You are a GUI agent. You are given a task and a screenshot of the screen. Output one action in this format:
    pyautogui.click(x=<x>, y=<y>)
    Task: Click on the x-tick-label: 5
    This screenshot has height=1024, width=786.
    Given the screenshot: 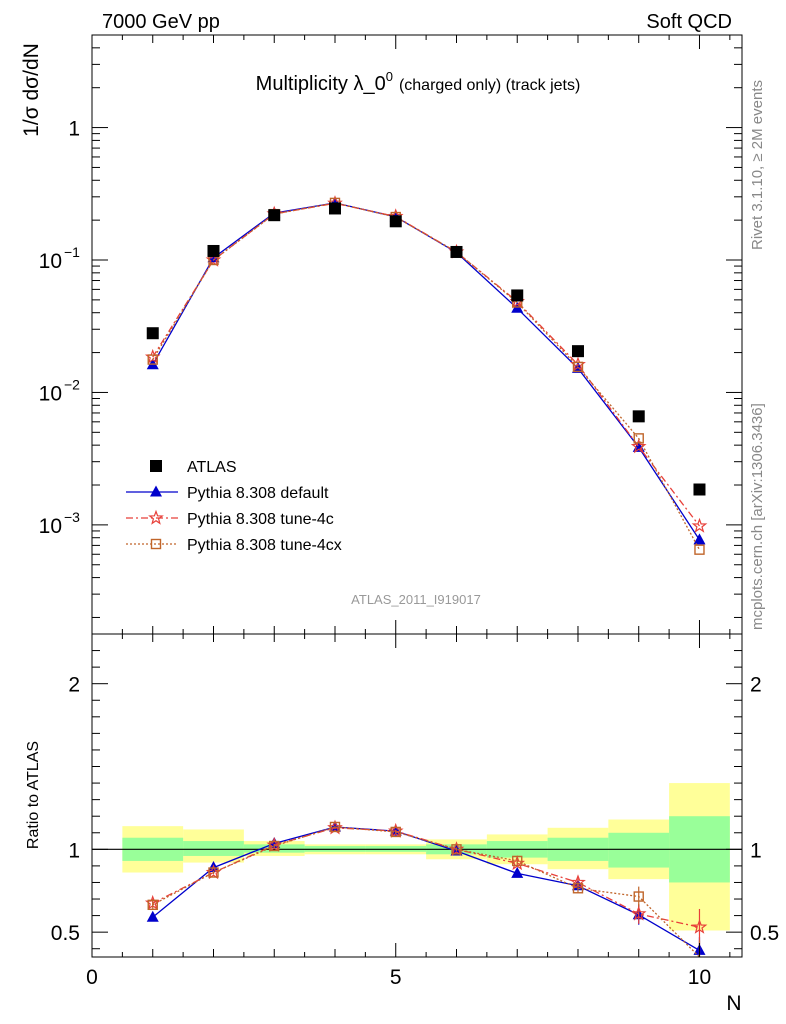 What is the action you would take?
    pyautogui.click(x=396, y=977)
    